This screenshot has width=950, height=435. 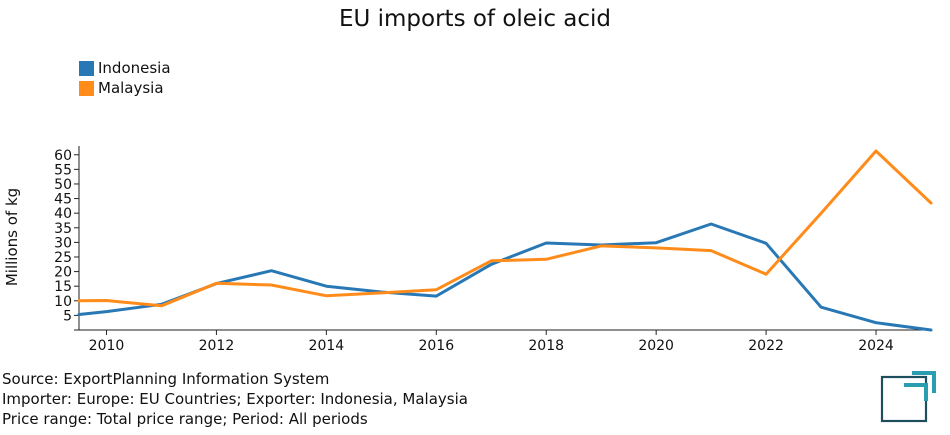 What do you see at coordinates (475, 19) in the screenshot?
I see `chart-title: EU imports of oleic acid` at bounding box center [475, 19].